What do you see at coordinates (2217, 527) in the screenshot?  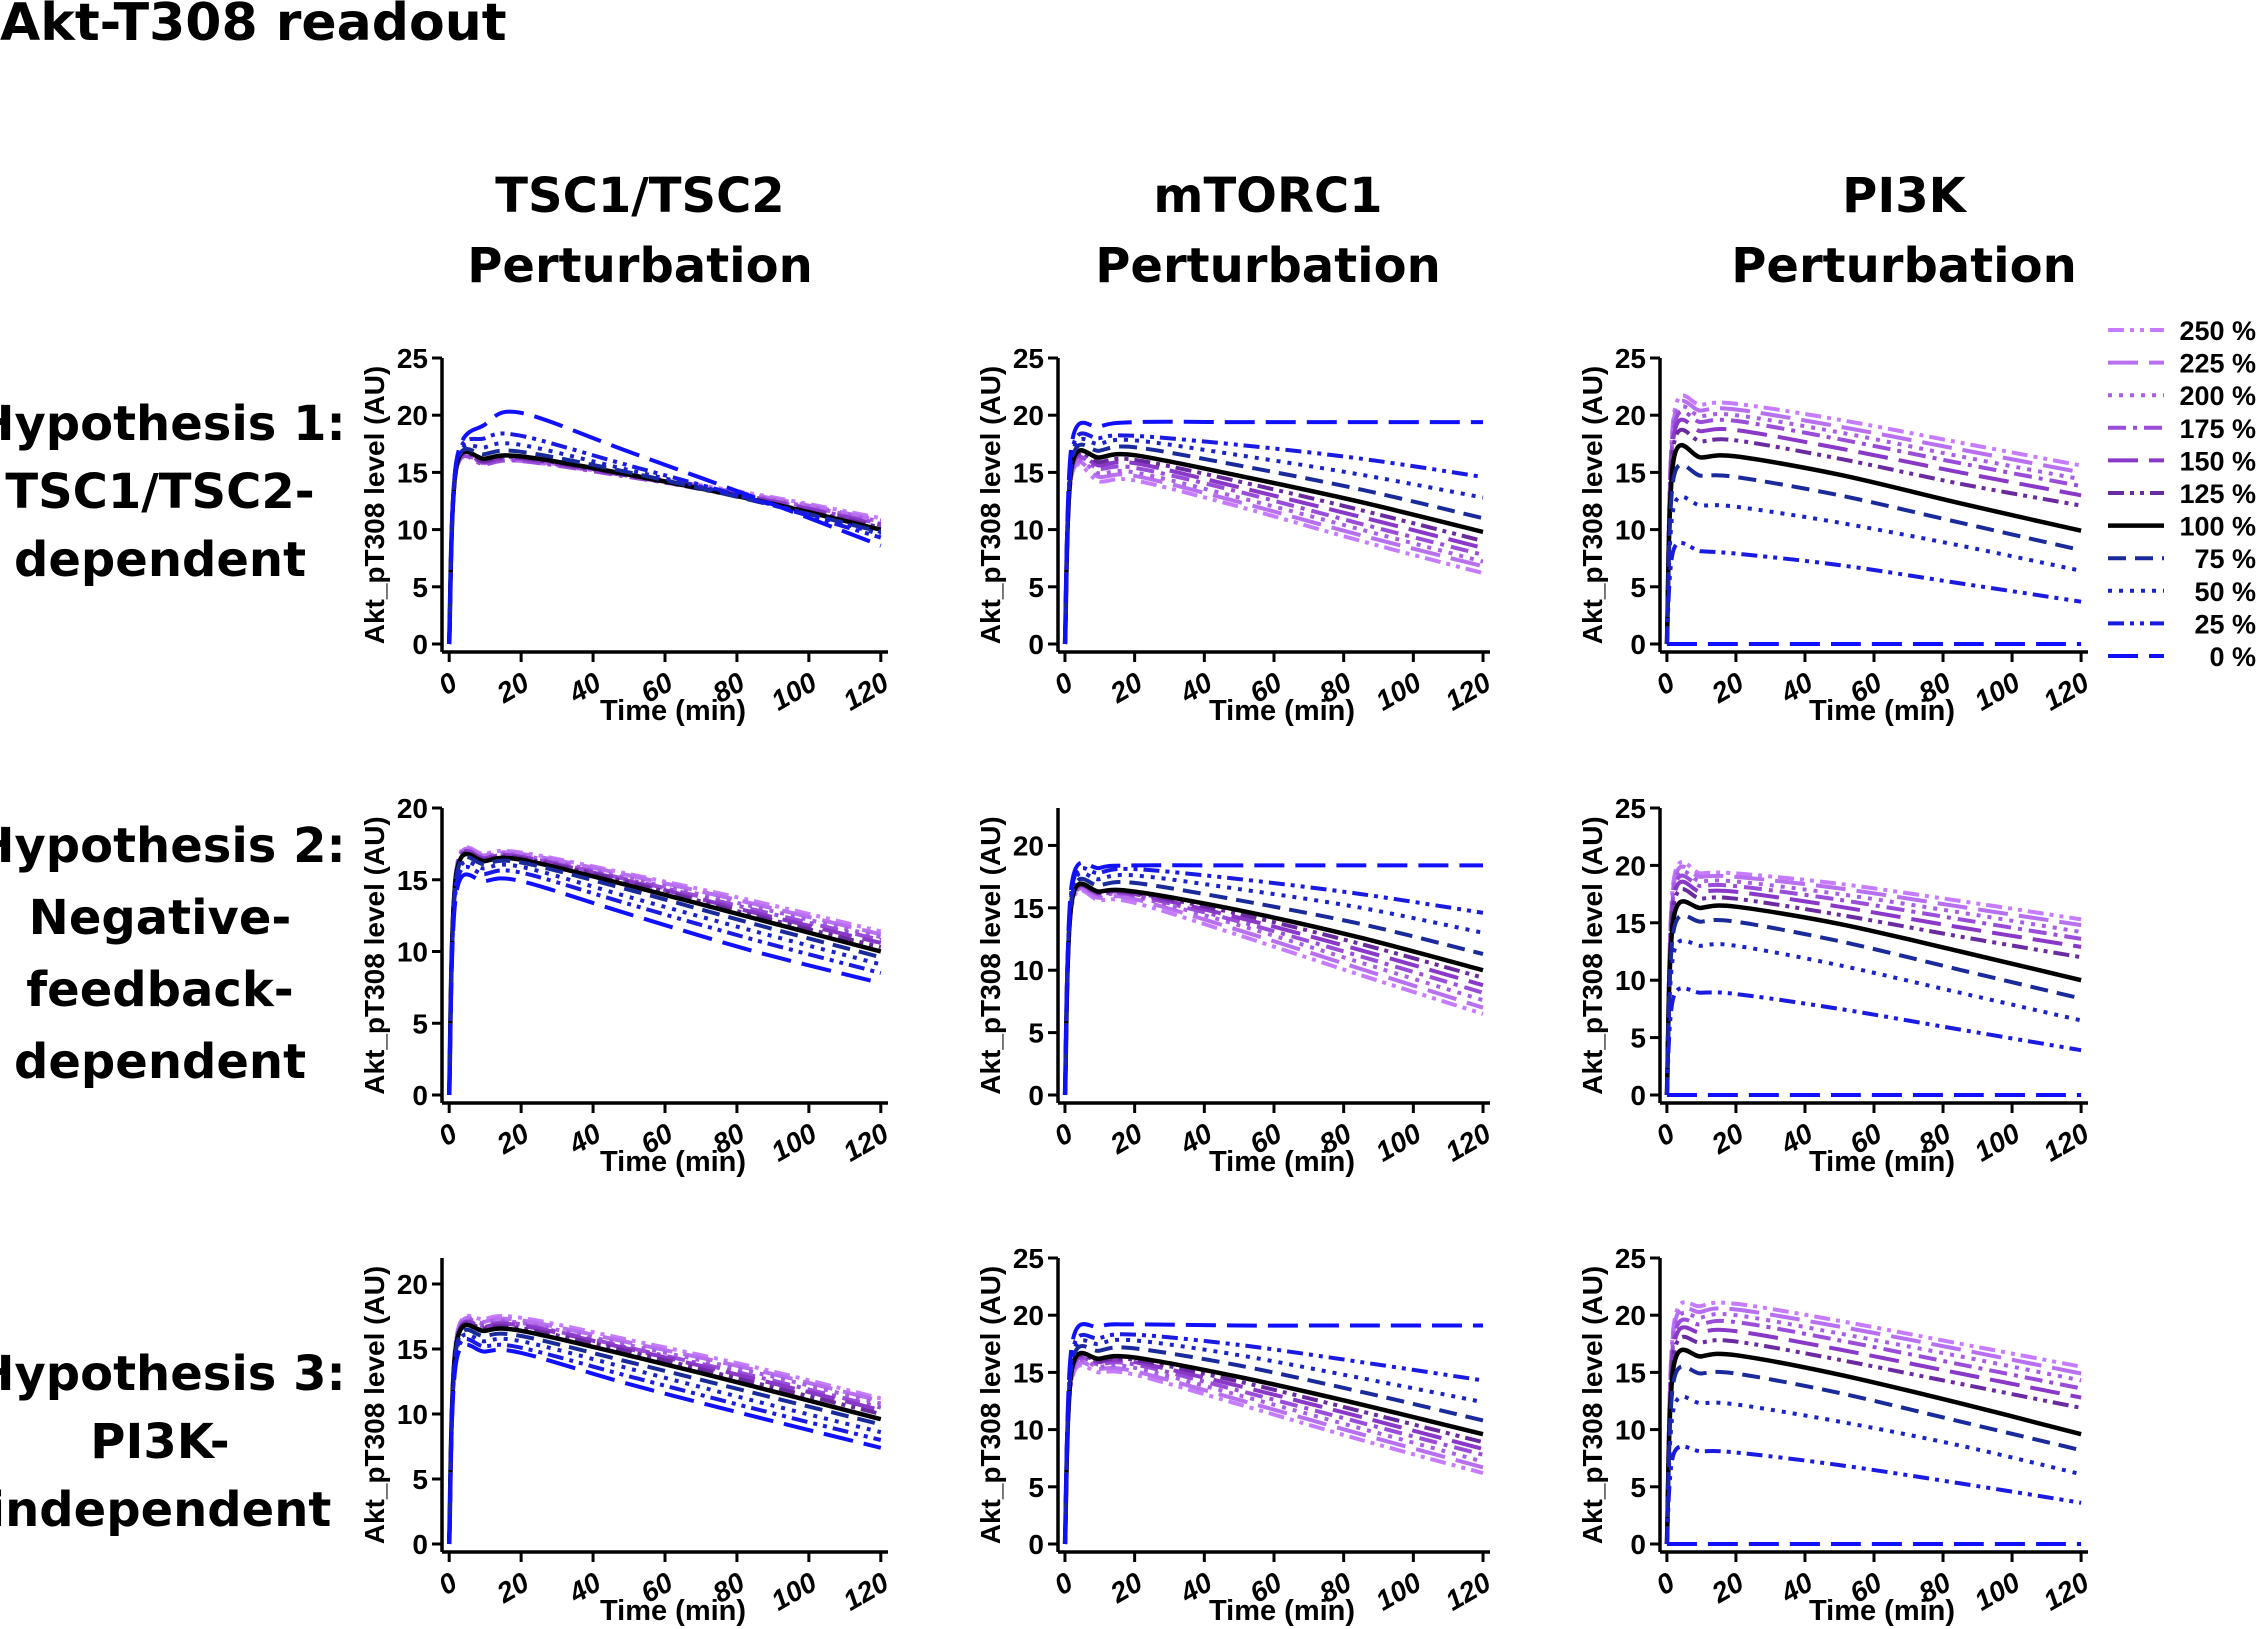 I see `legend-label: 100 %` at bounding box center [2217, 527].